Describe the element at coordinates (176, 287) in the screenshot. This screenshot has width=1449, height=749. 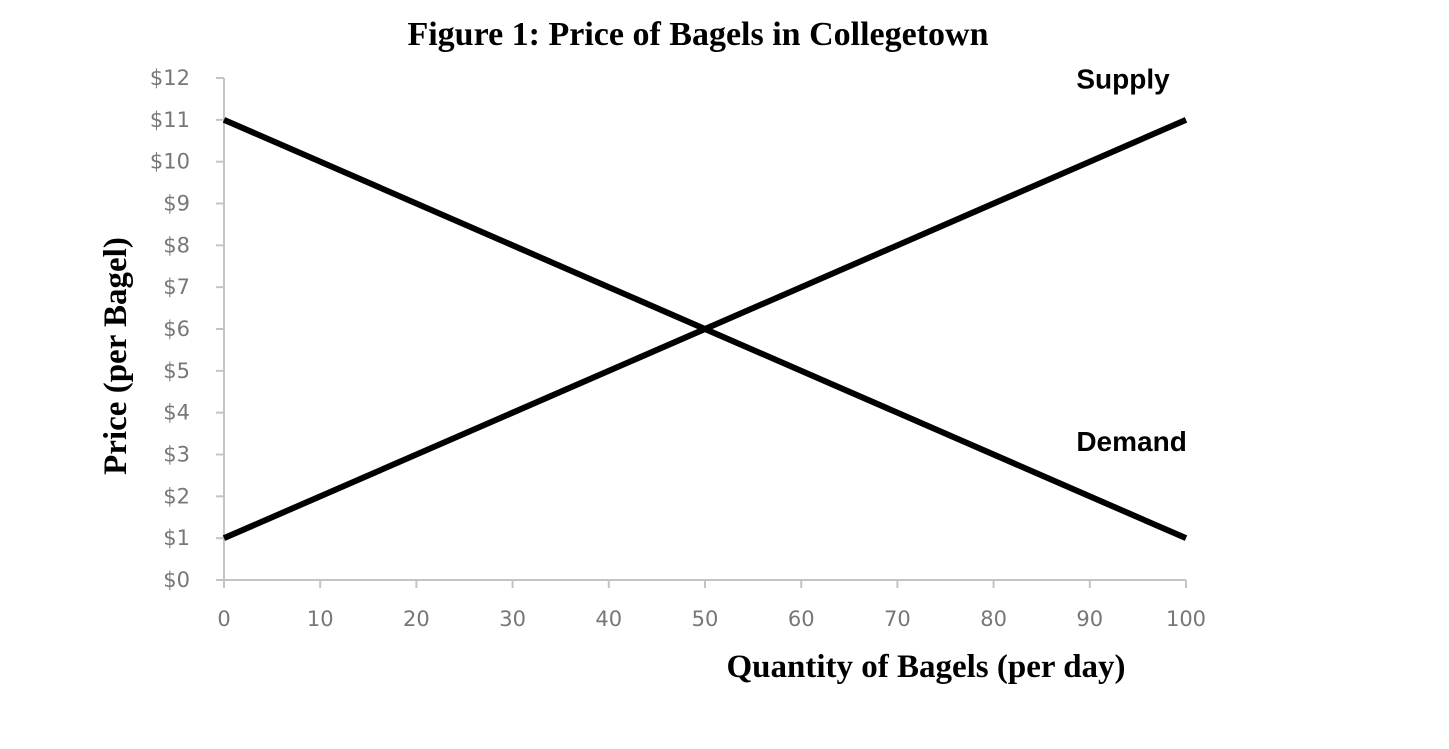
I see `y-tick-label: $7` at that location.